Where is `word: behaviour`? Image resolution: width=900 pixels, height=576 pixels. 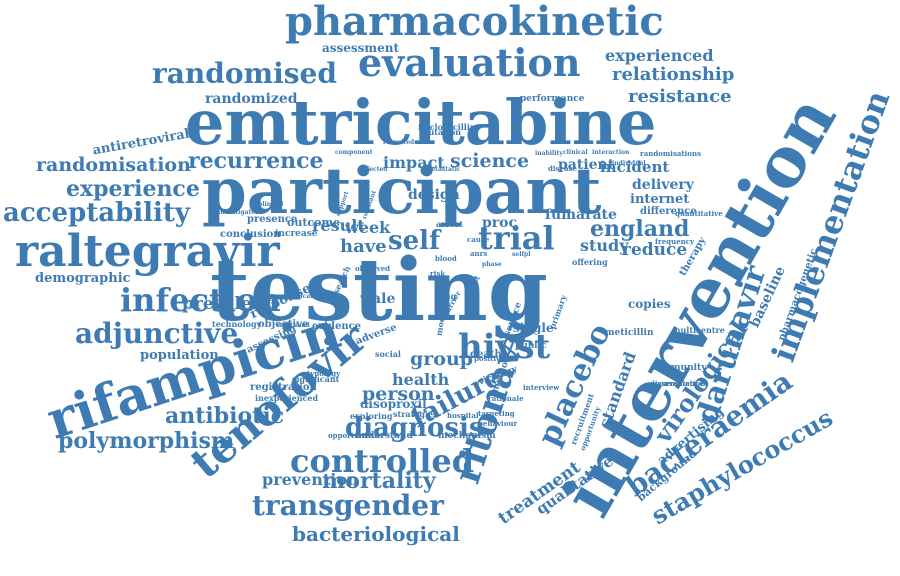 word: behaviour is located at coordinates (497, 423).